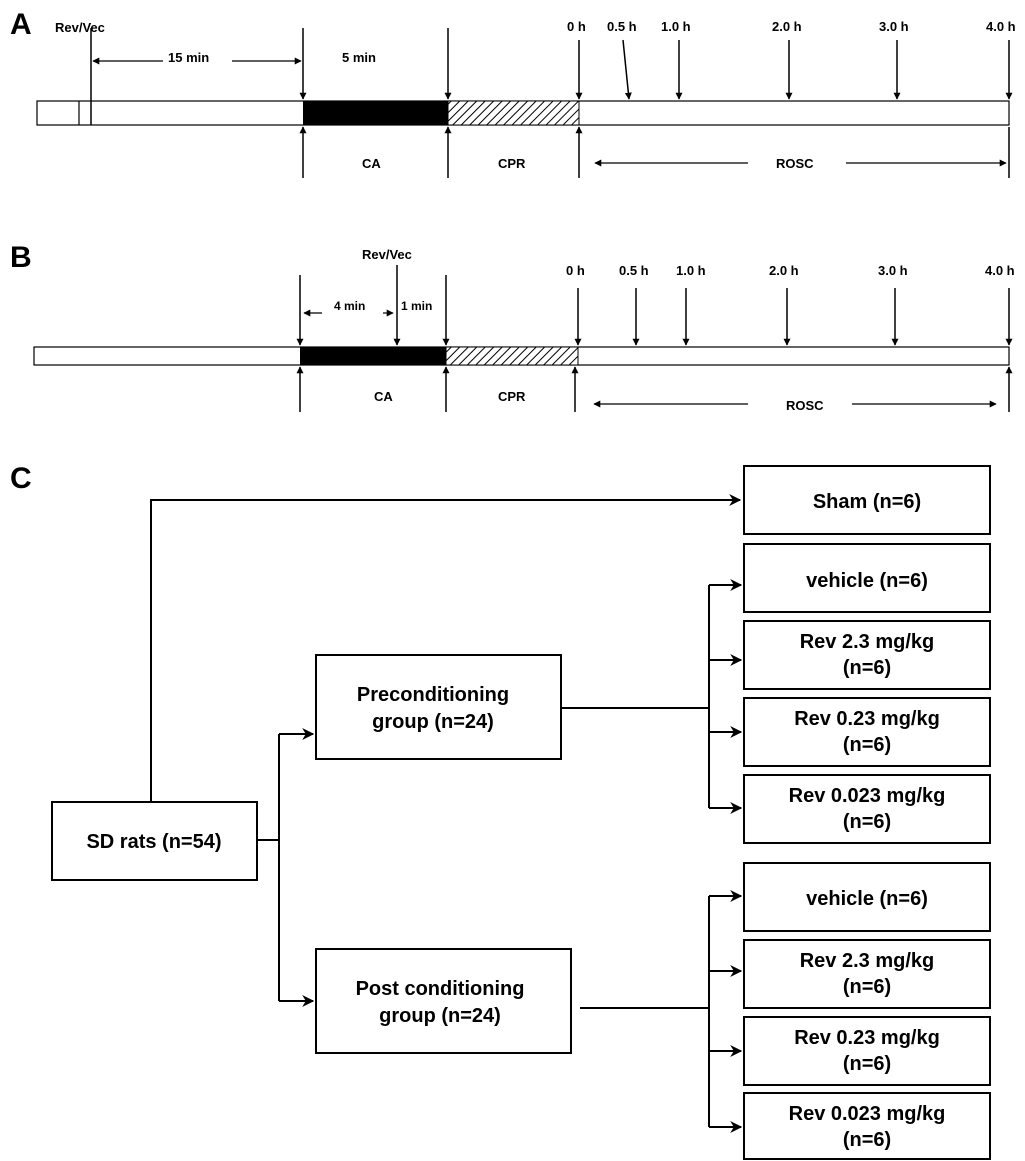 The height and width of the screenshot is (1161, 1025). I want to click on panel-b-time-0.5h: 0.5 h, so click(634, 270).